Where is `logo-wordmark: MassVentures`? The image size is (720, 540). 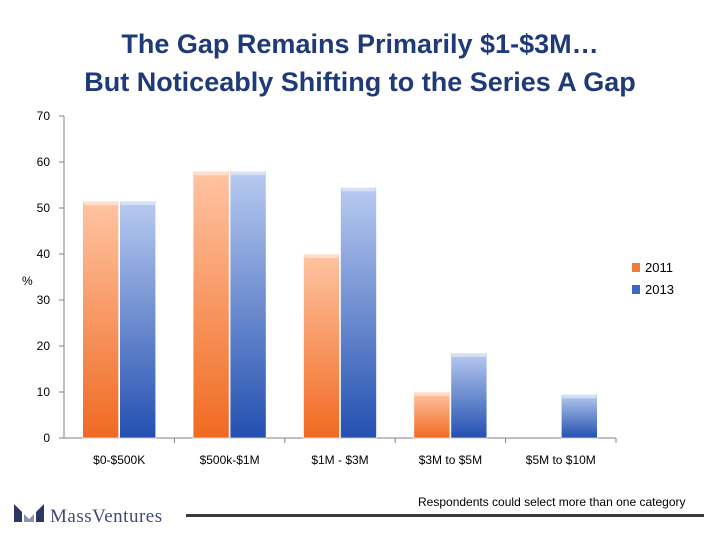
logo-wordmark: MassVentures is located at coordinates (106, 516).